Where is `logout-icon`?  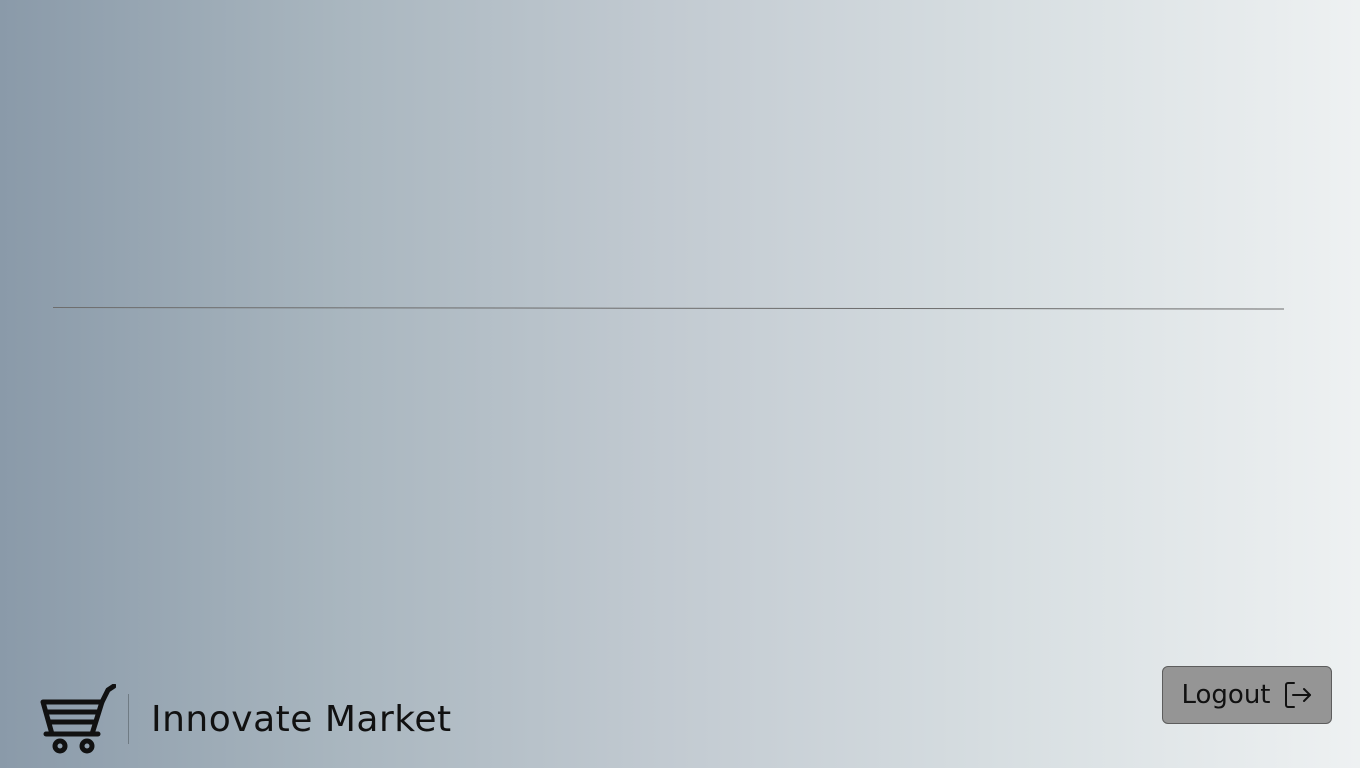
logout-icon is located at coordinates (1297, 695).